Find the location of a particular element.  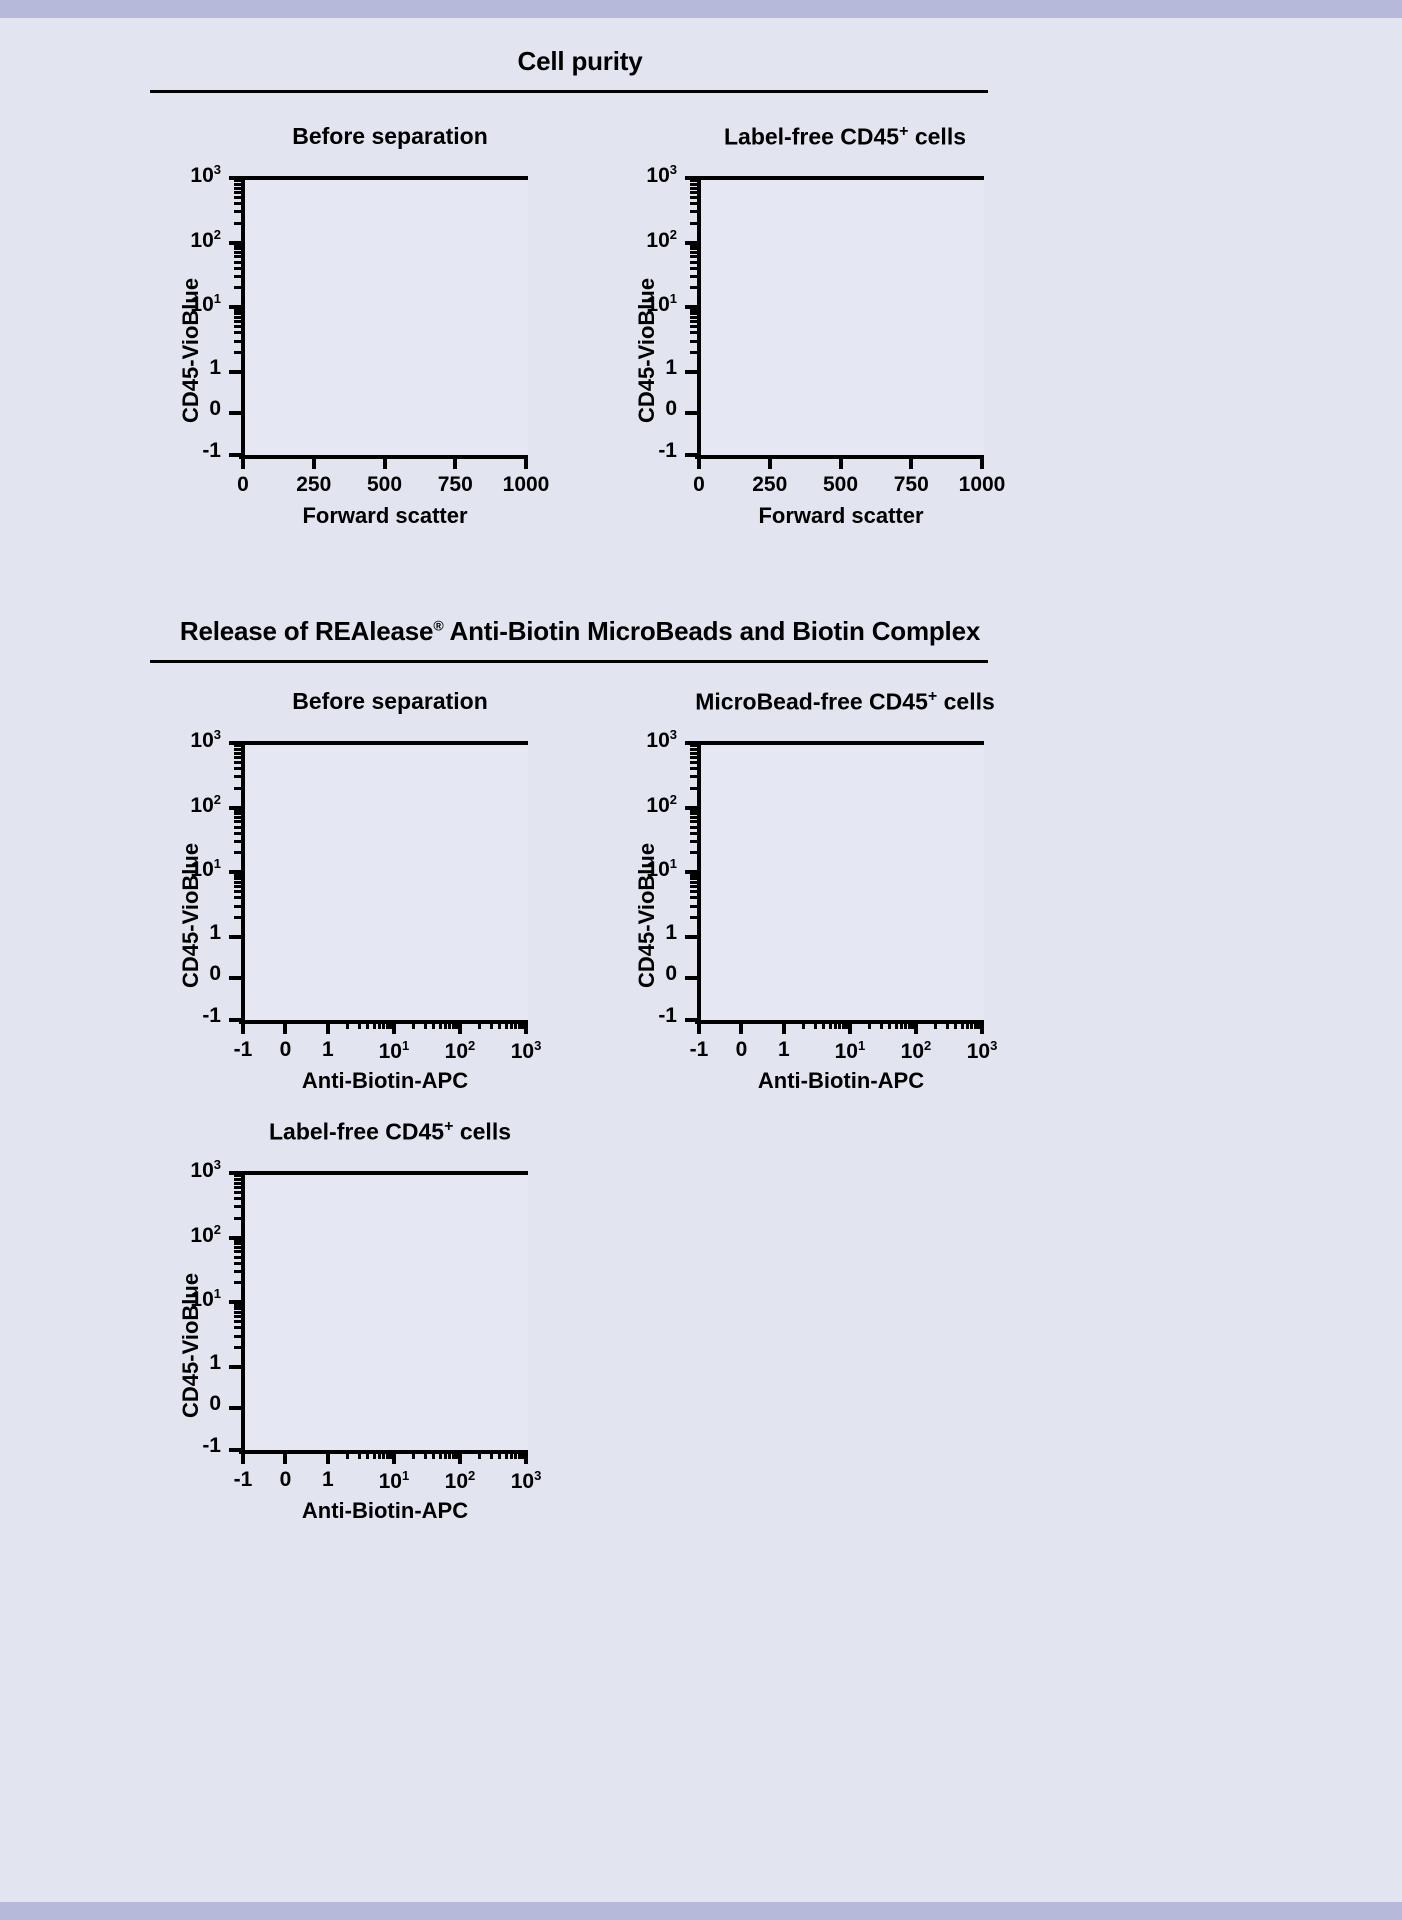

plus-superscript-label-free: + is located at coordinates (449, 1126).